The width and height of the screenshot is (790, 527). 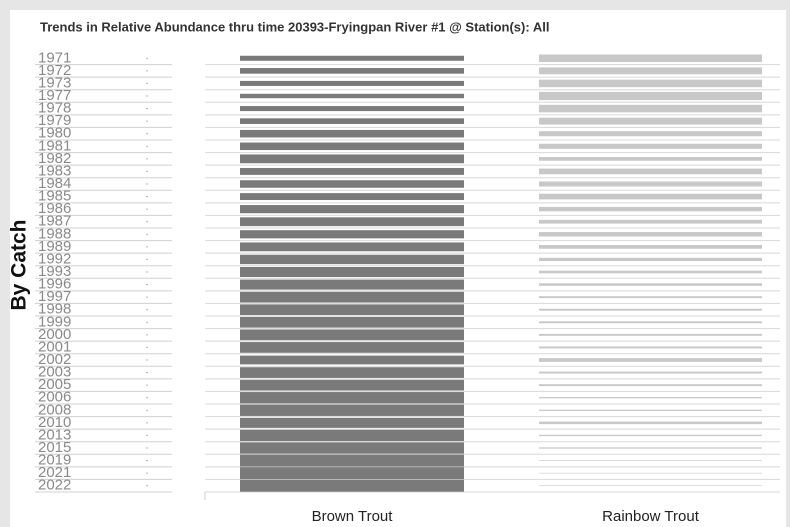 I want to click on y-tick-label: 1987, so click(x=54, y=221).